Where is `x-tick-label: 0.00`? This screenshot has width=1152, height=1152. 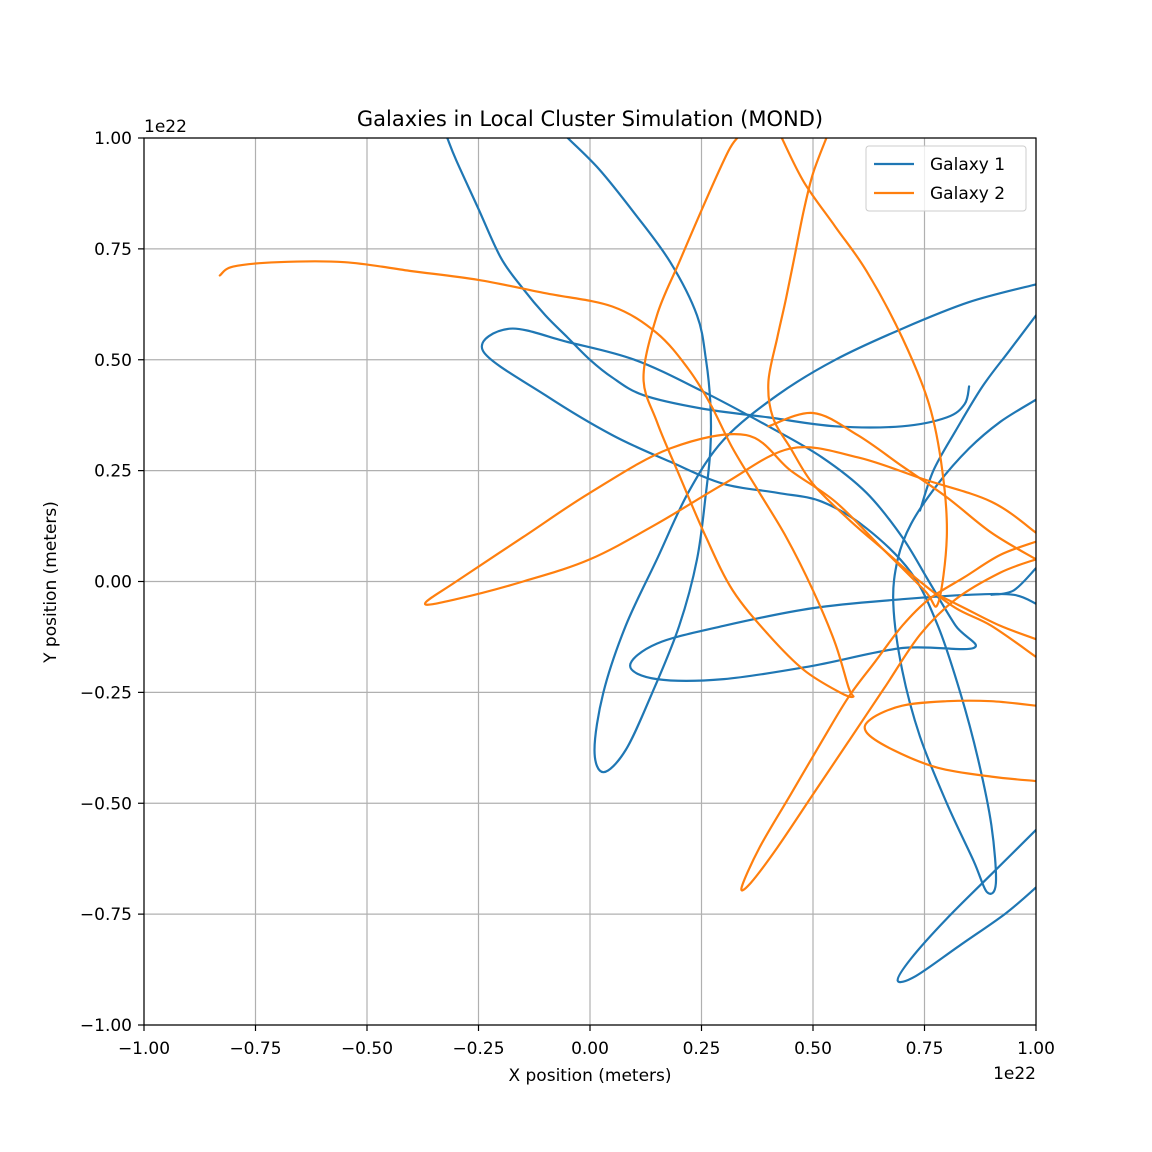 x-tick-label: 0.00 is located at coordinates (590, 1049).